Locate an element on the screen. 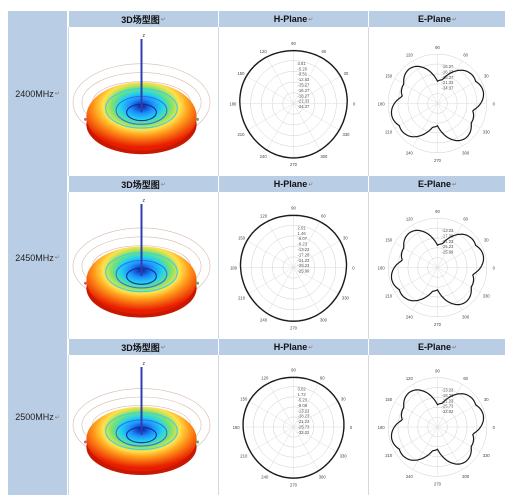  polar-grid-ring is located at coordinates (437, 267).